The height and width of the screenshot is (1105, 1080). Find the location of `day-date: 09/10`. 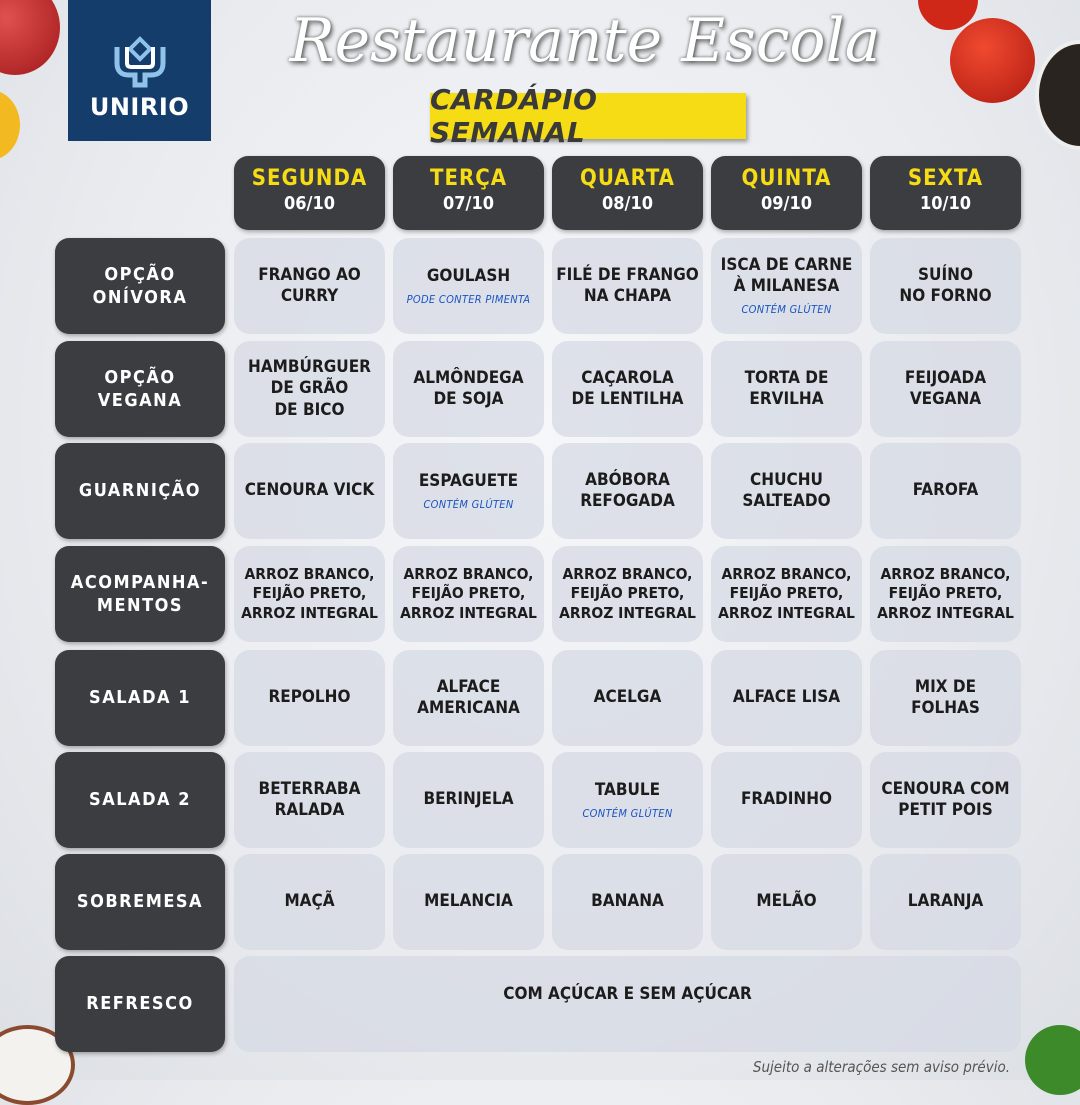

day-date: 09/10 is located at coordinates (786, 203).